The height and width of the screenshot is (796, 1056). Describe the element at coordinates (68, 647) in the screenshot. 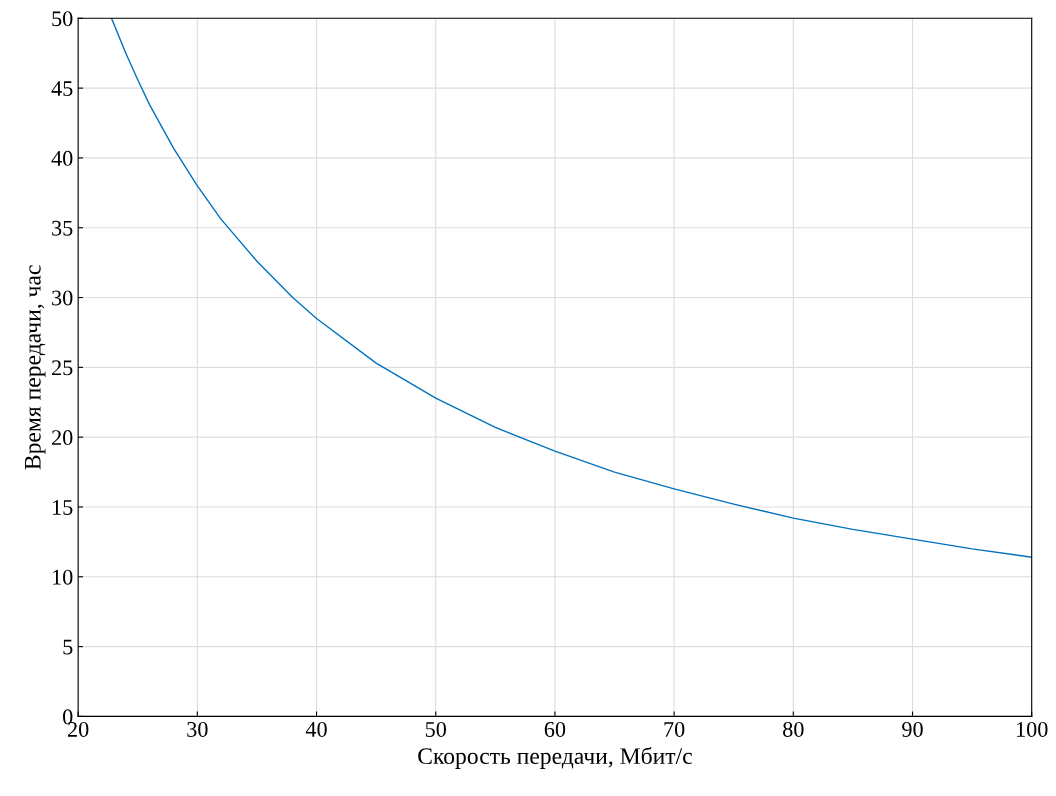

I see `y-tick-label: 5` at that location.